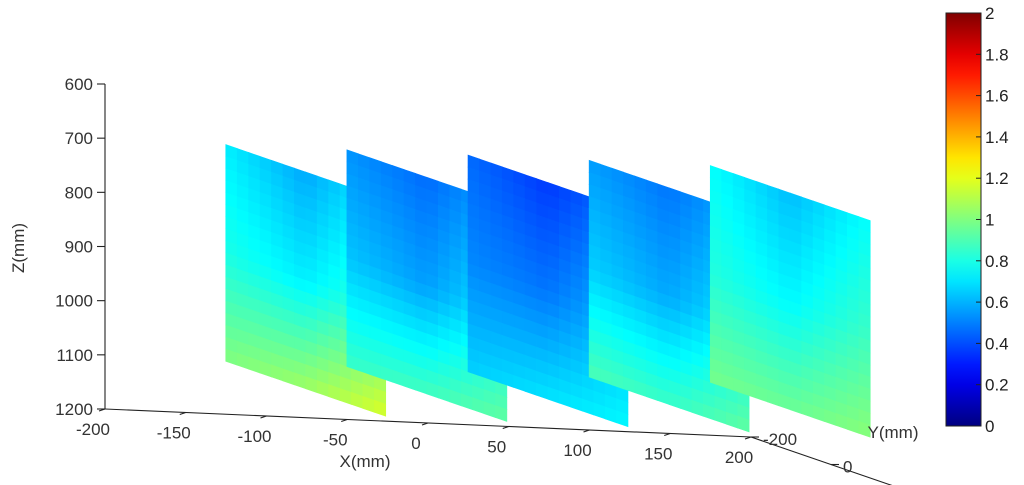 The height and width of the screenshot is (485, 1024). What do you see at coordinates (989, 13) in the screenshot?
I see `colorbar-tick-label: 2` at bounding box center [989, 13].